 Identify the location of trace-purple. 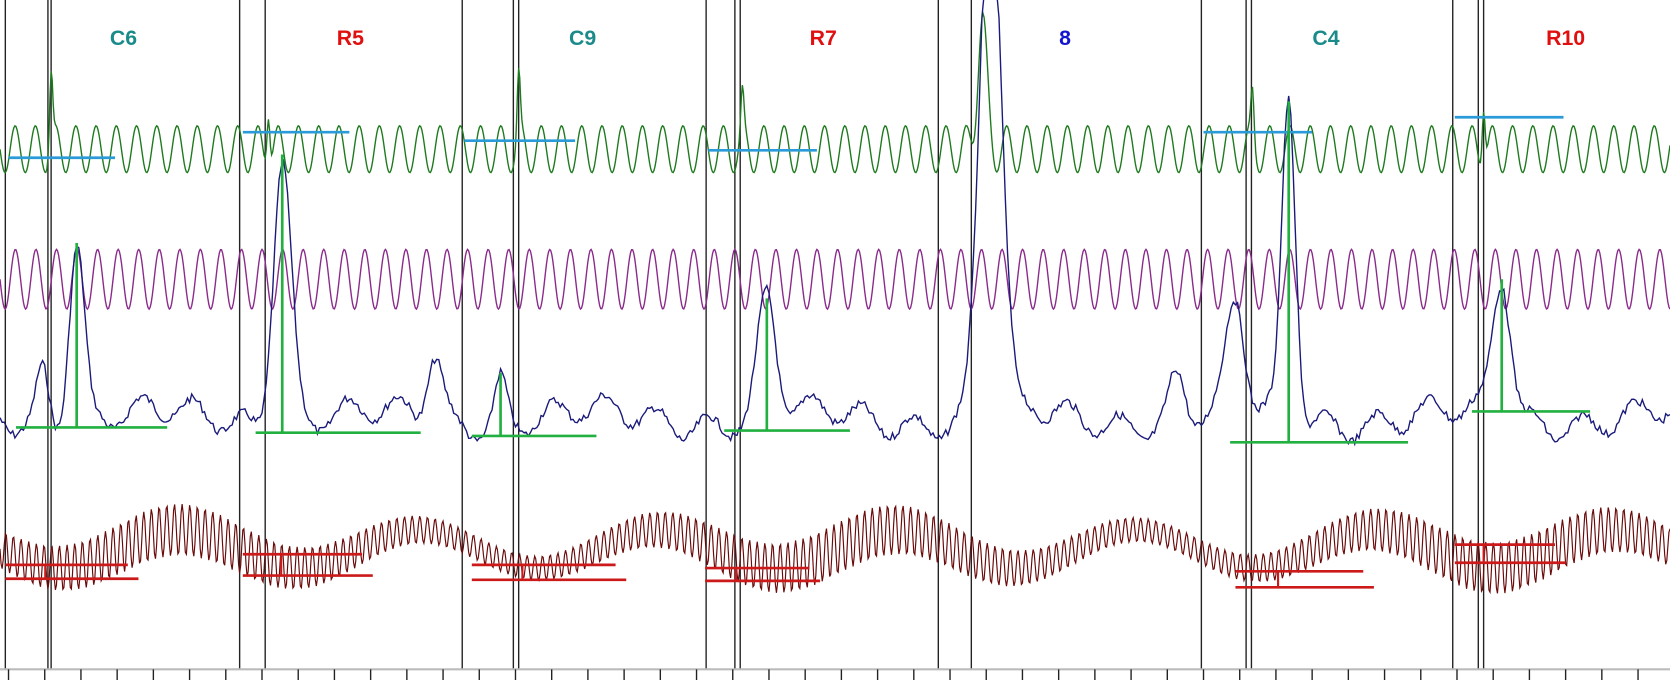
(835, 279).